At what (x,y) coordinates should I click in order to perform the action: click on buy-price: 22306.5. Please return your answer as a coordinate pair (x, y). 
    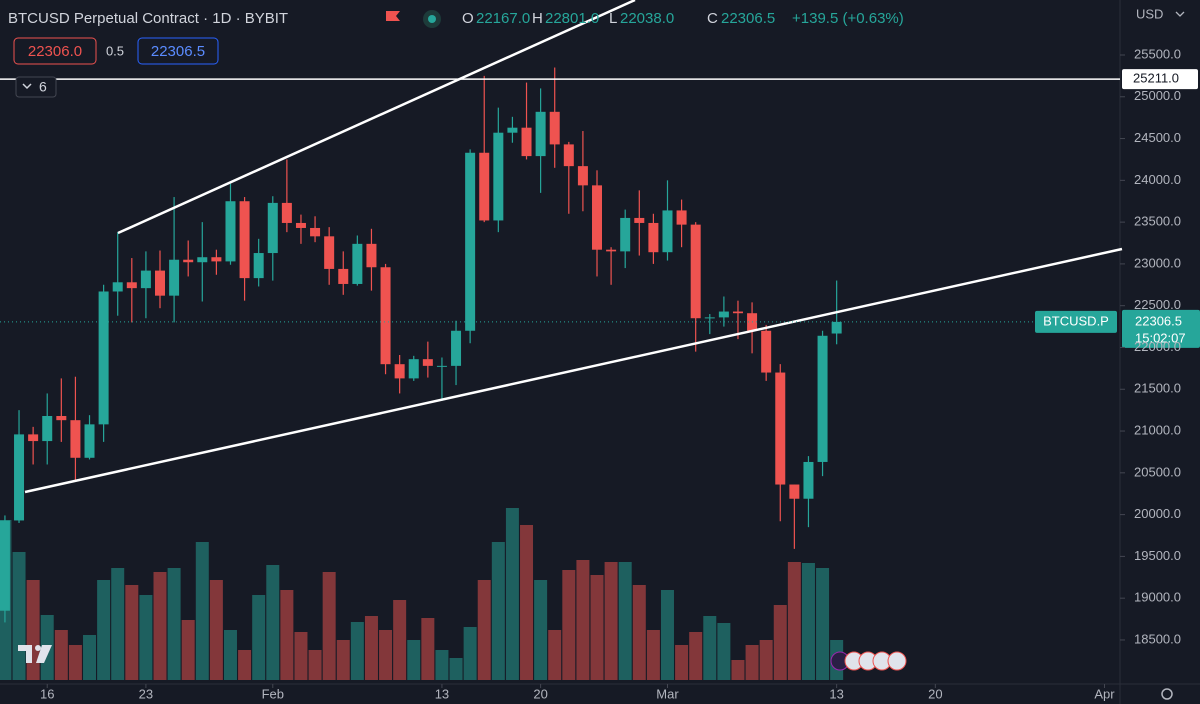
    Looking at the image, I should click on (178, 51).